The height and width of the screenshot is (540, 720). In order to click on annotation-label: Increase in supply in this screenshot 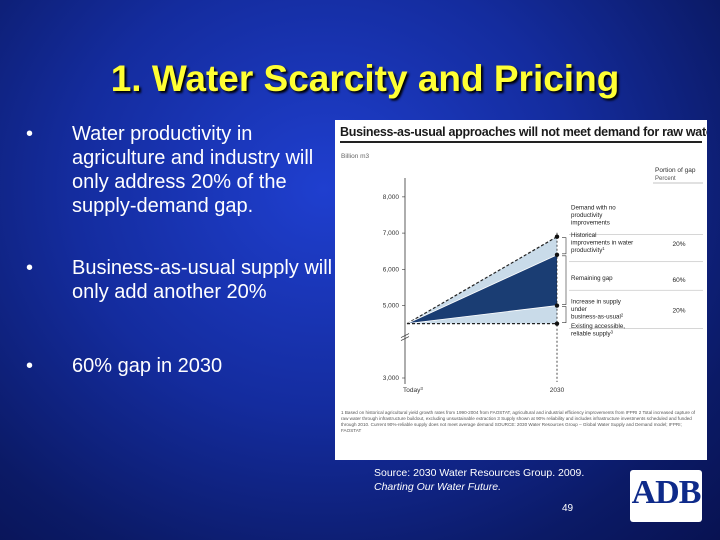, I will do `click(596, 302)`.